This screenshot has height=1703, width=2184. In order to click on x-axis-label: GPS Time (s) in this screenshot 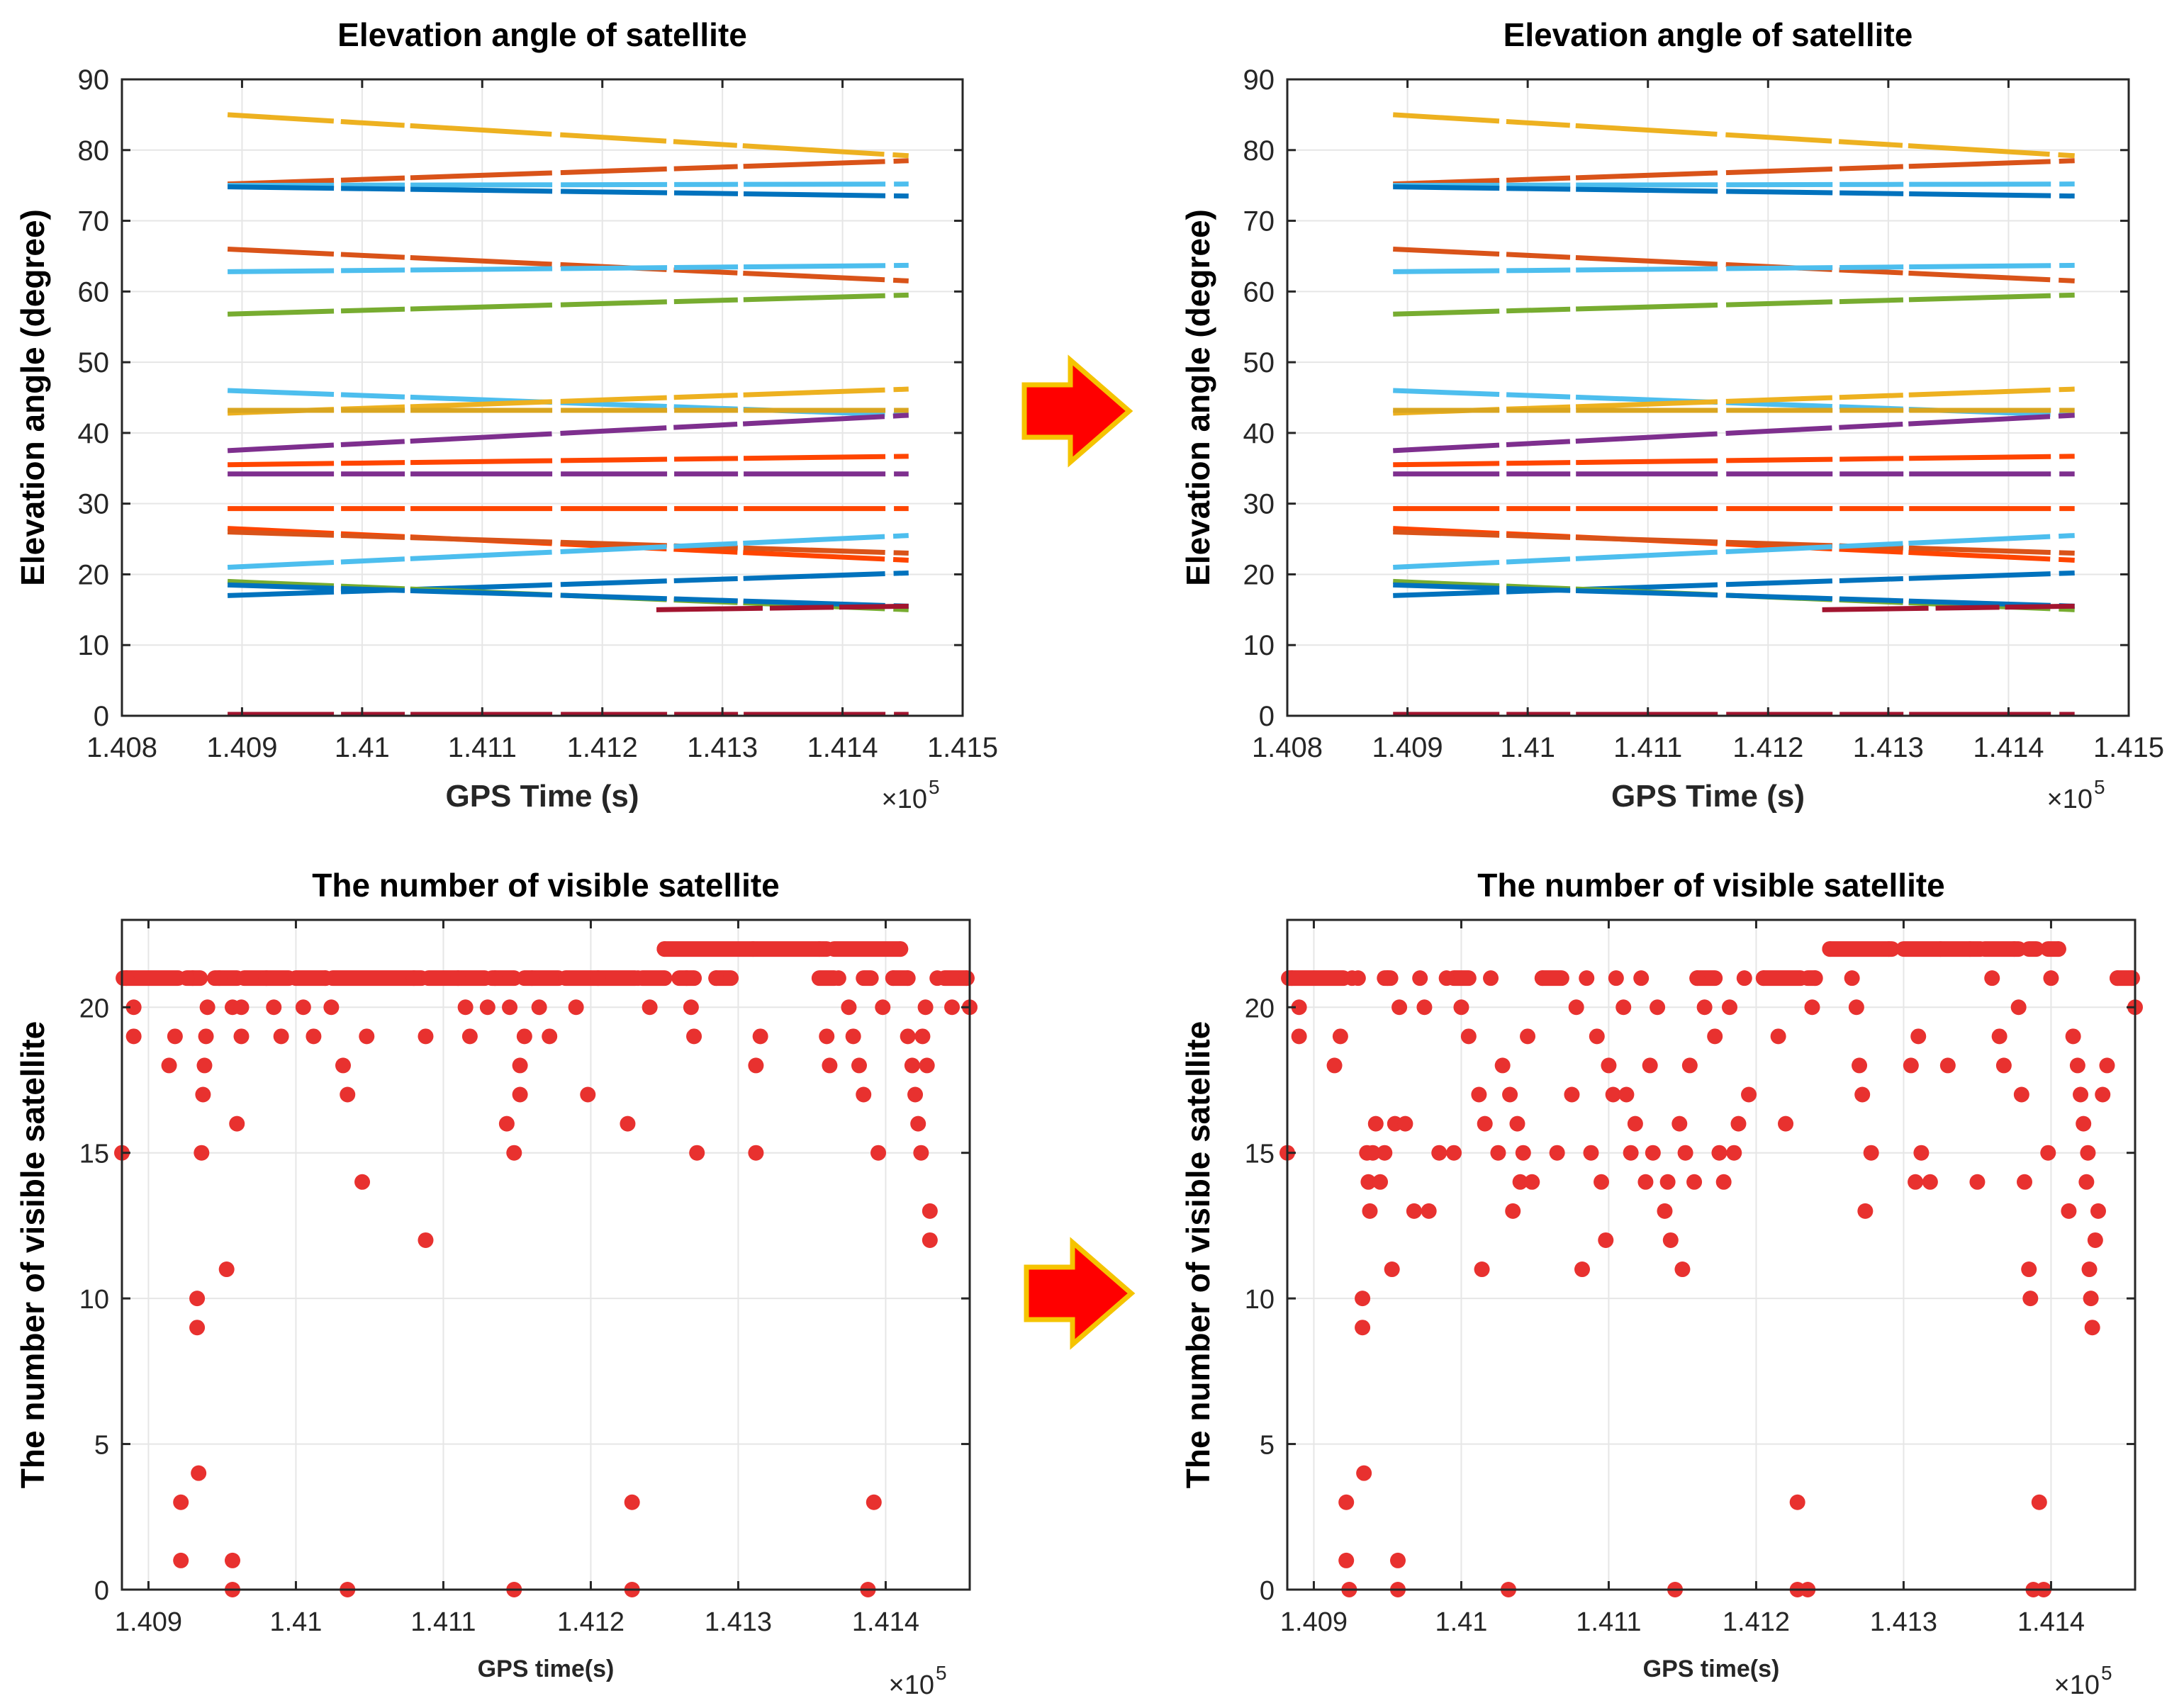, I will do `click(542, 796)`.